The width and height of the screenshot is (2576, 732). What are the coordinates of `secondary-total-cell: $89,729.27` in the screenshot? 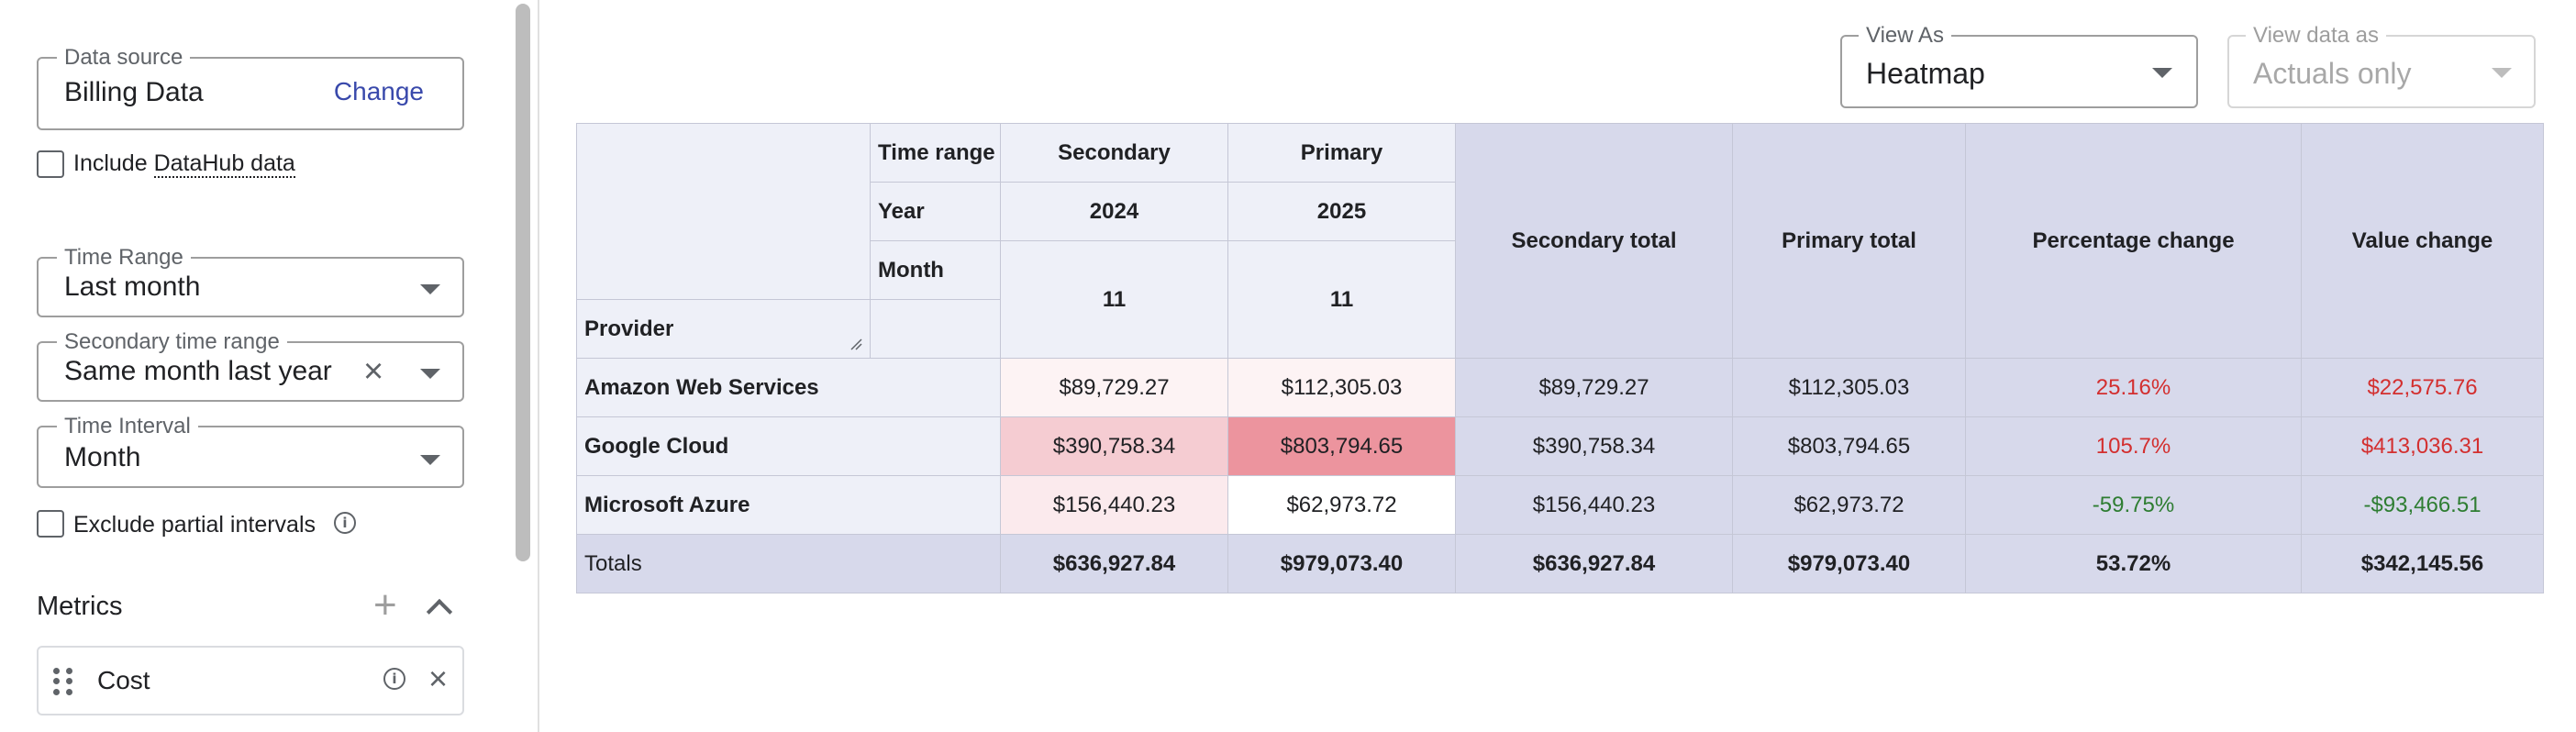 It's located at (1594, 387).